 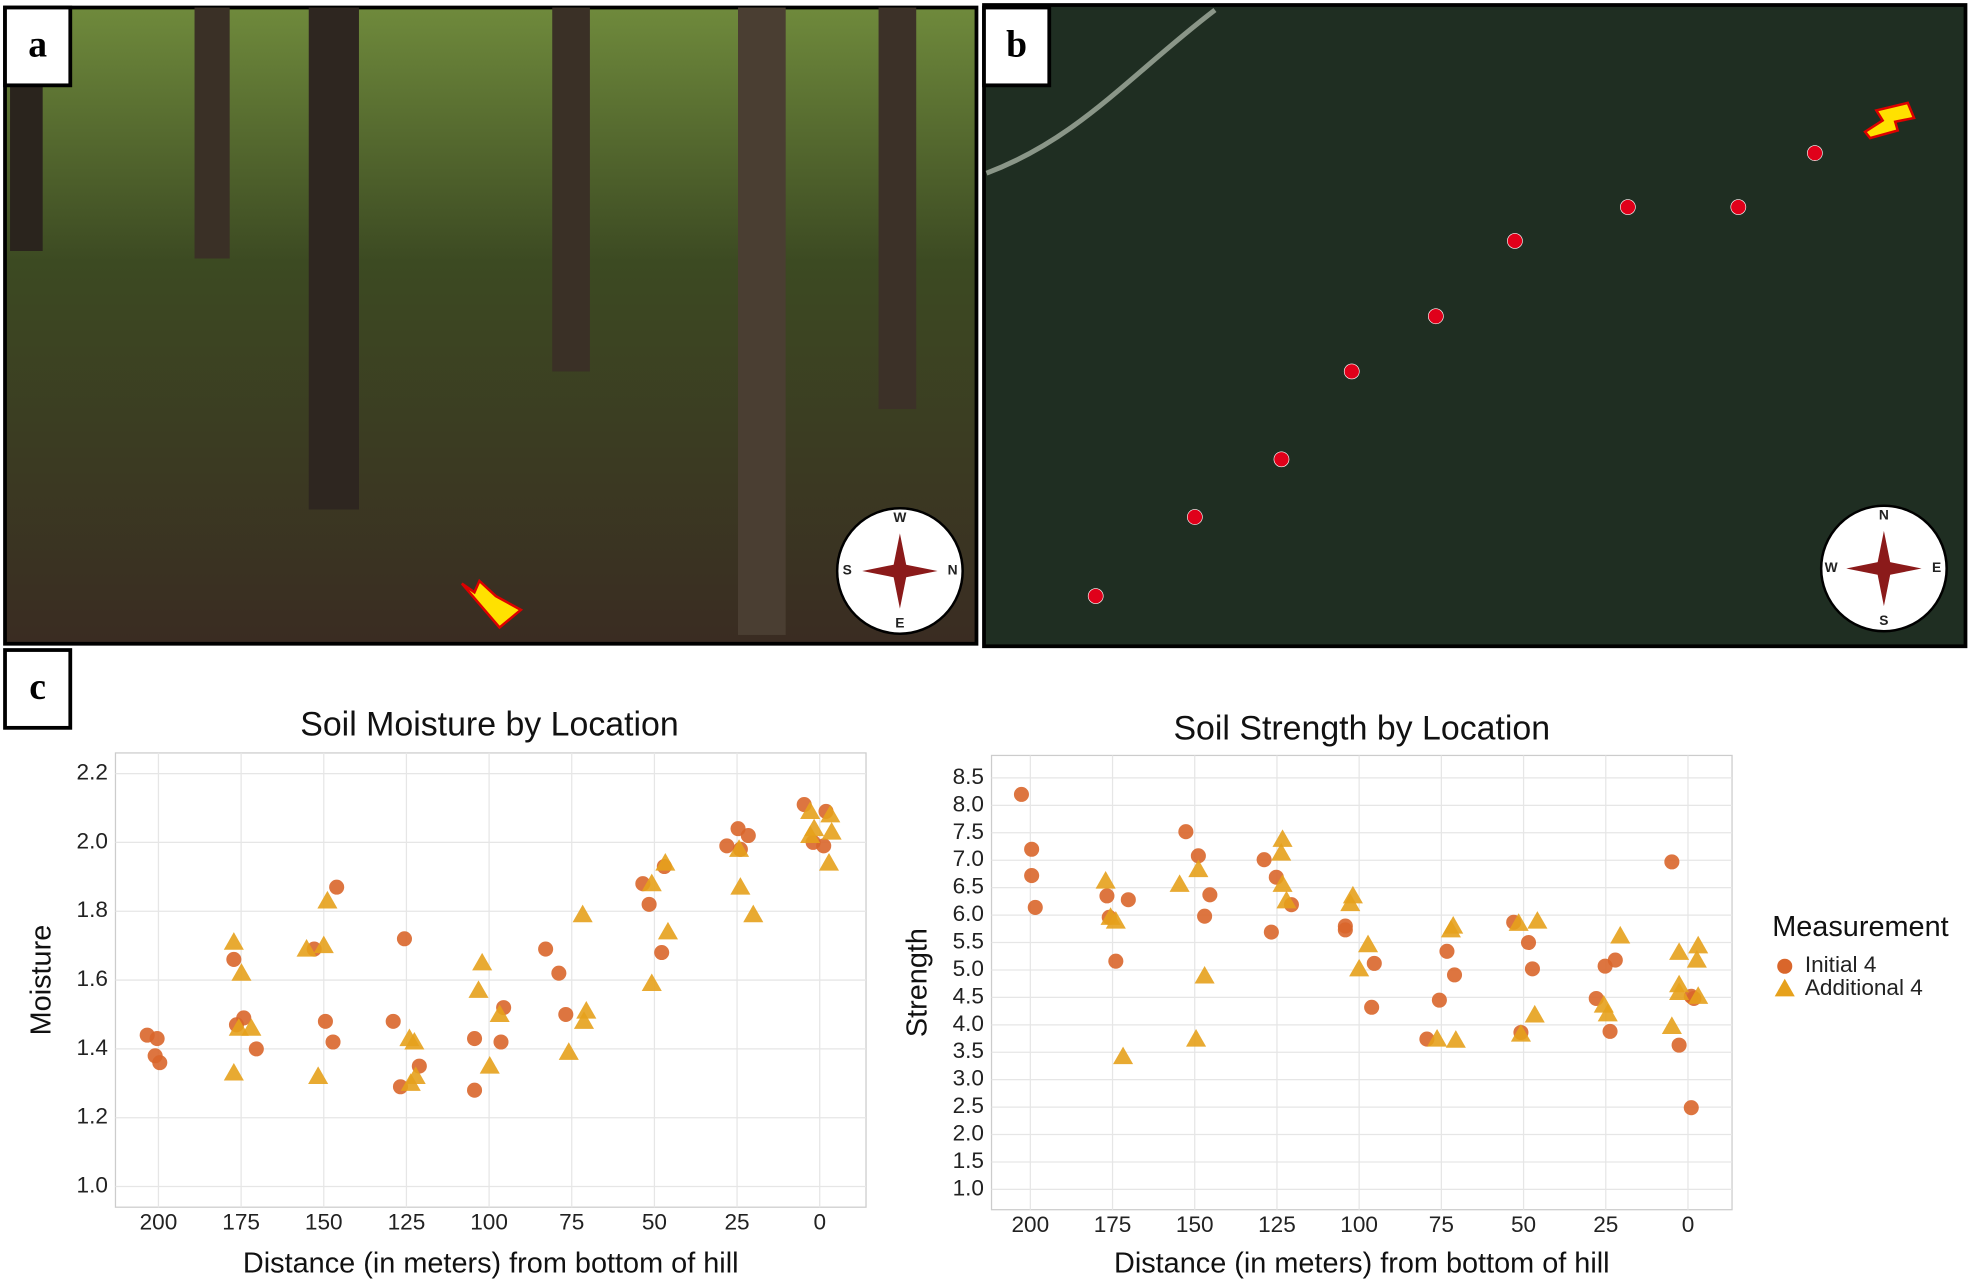 What do you see at coordinates (1362, 1264) in the screenshot?
I see `x-axis-label: Distance (in meters) from bottom of hill` at bounding box center [1362, 1264].